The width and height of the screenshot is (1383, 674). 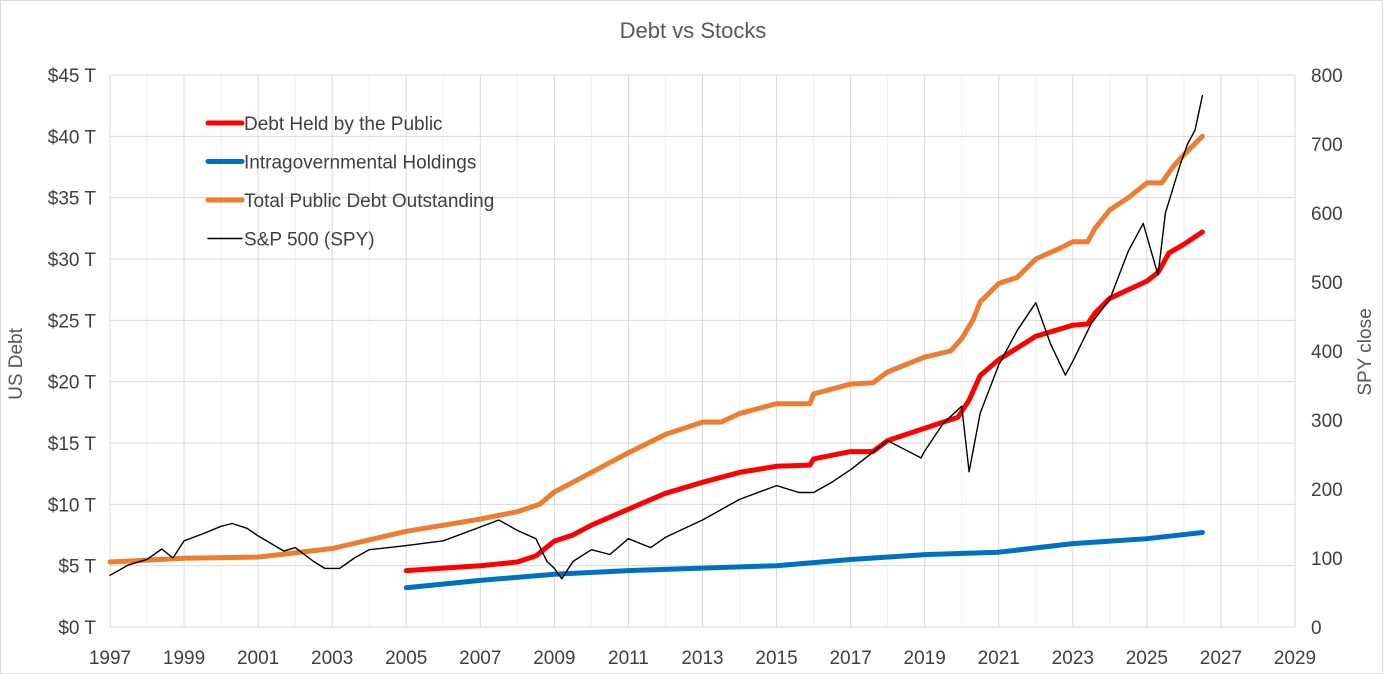 What do you see at coordinates (702, 658) in the screenshot?
I see `x-tick-label: 2013` at bounding box center [702, 658].